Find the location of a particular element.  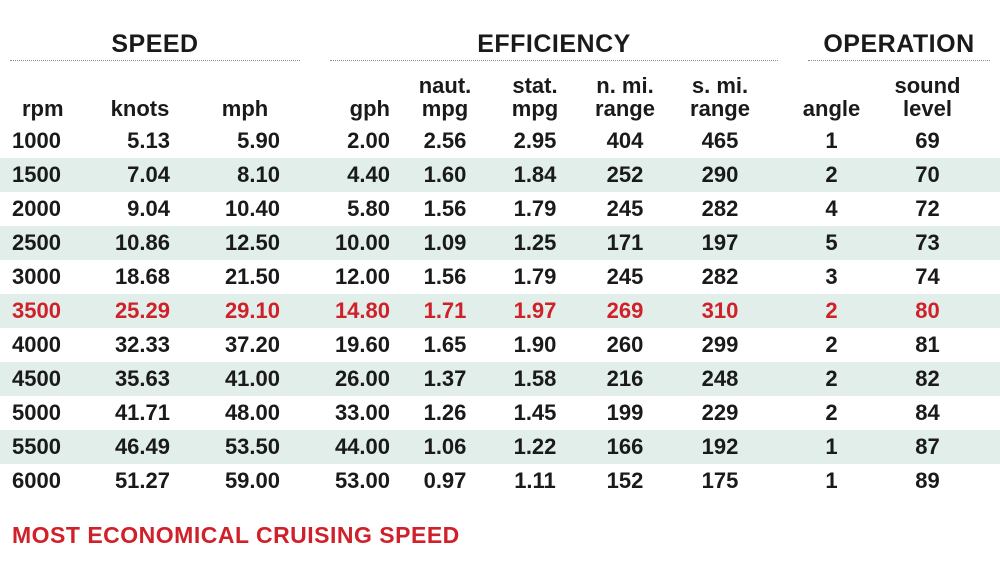

cell-mph: 21.50 is located at coordinates (252, 276).